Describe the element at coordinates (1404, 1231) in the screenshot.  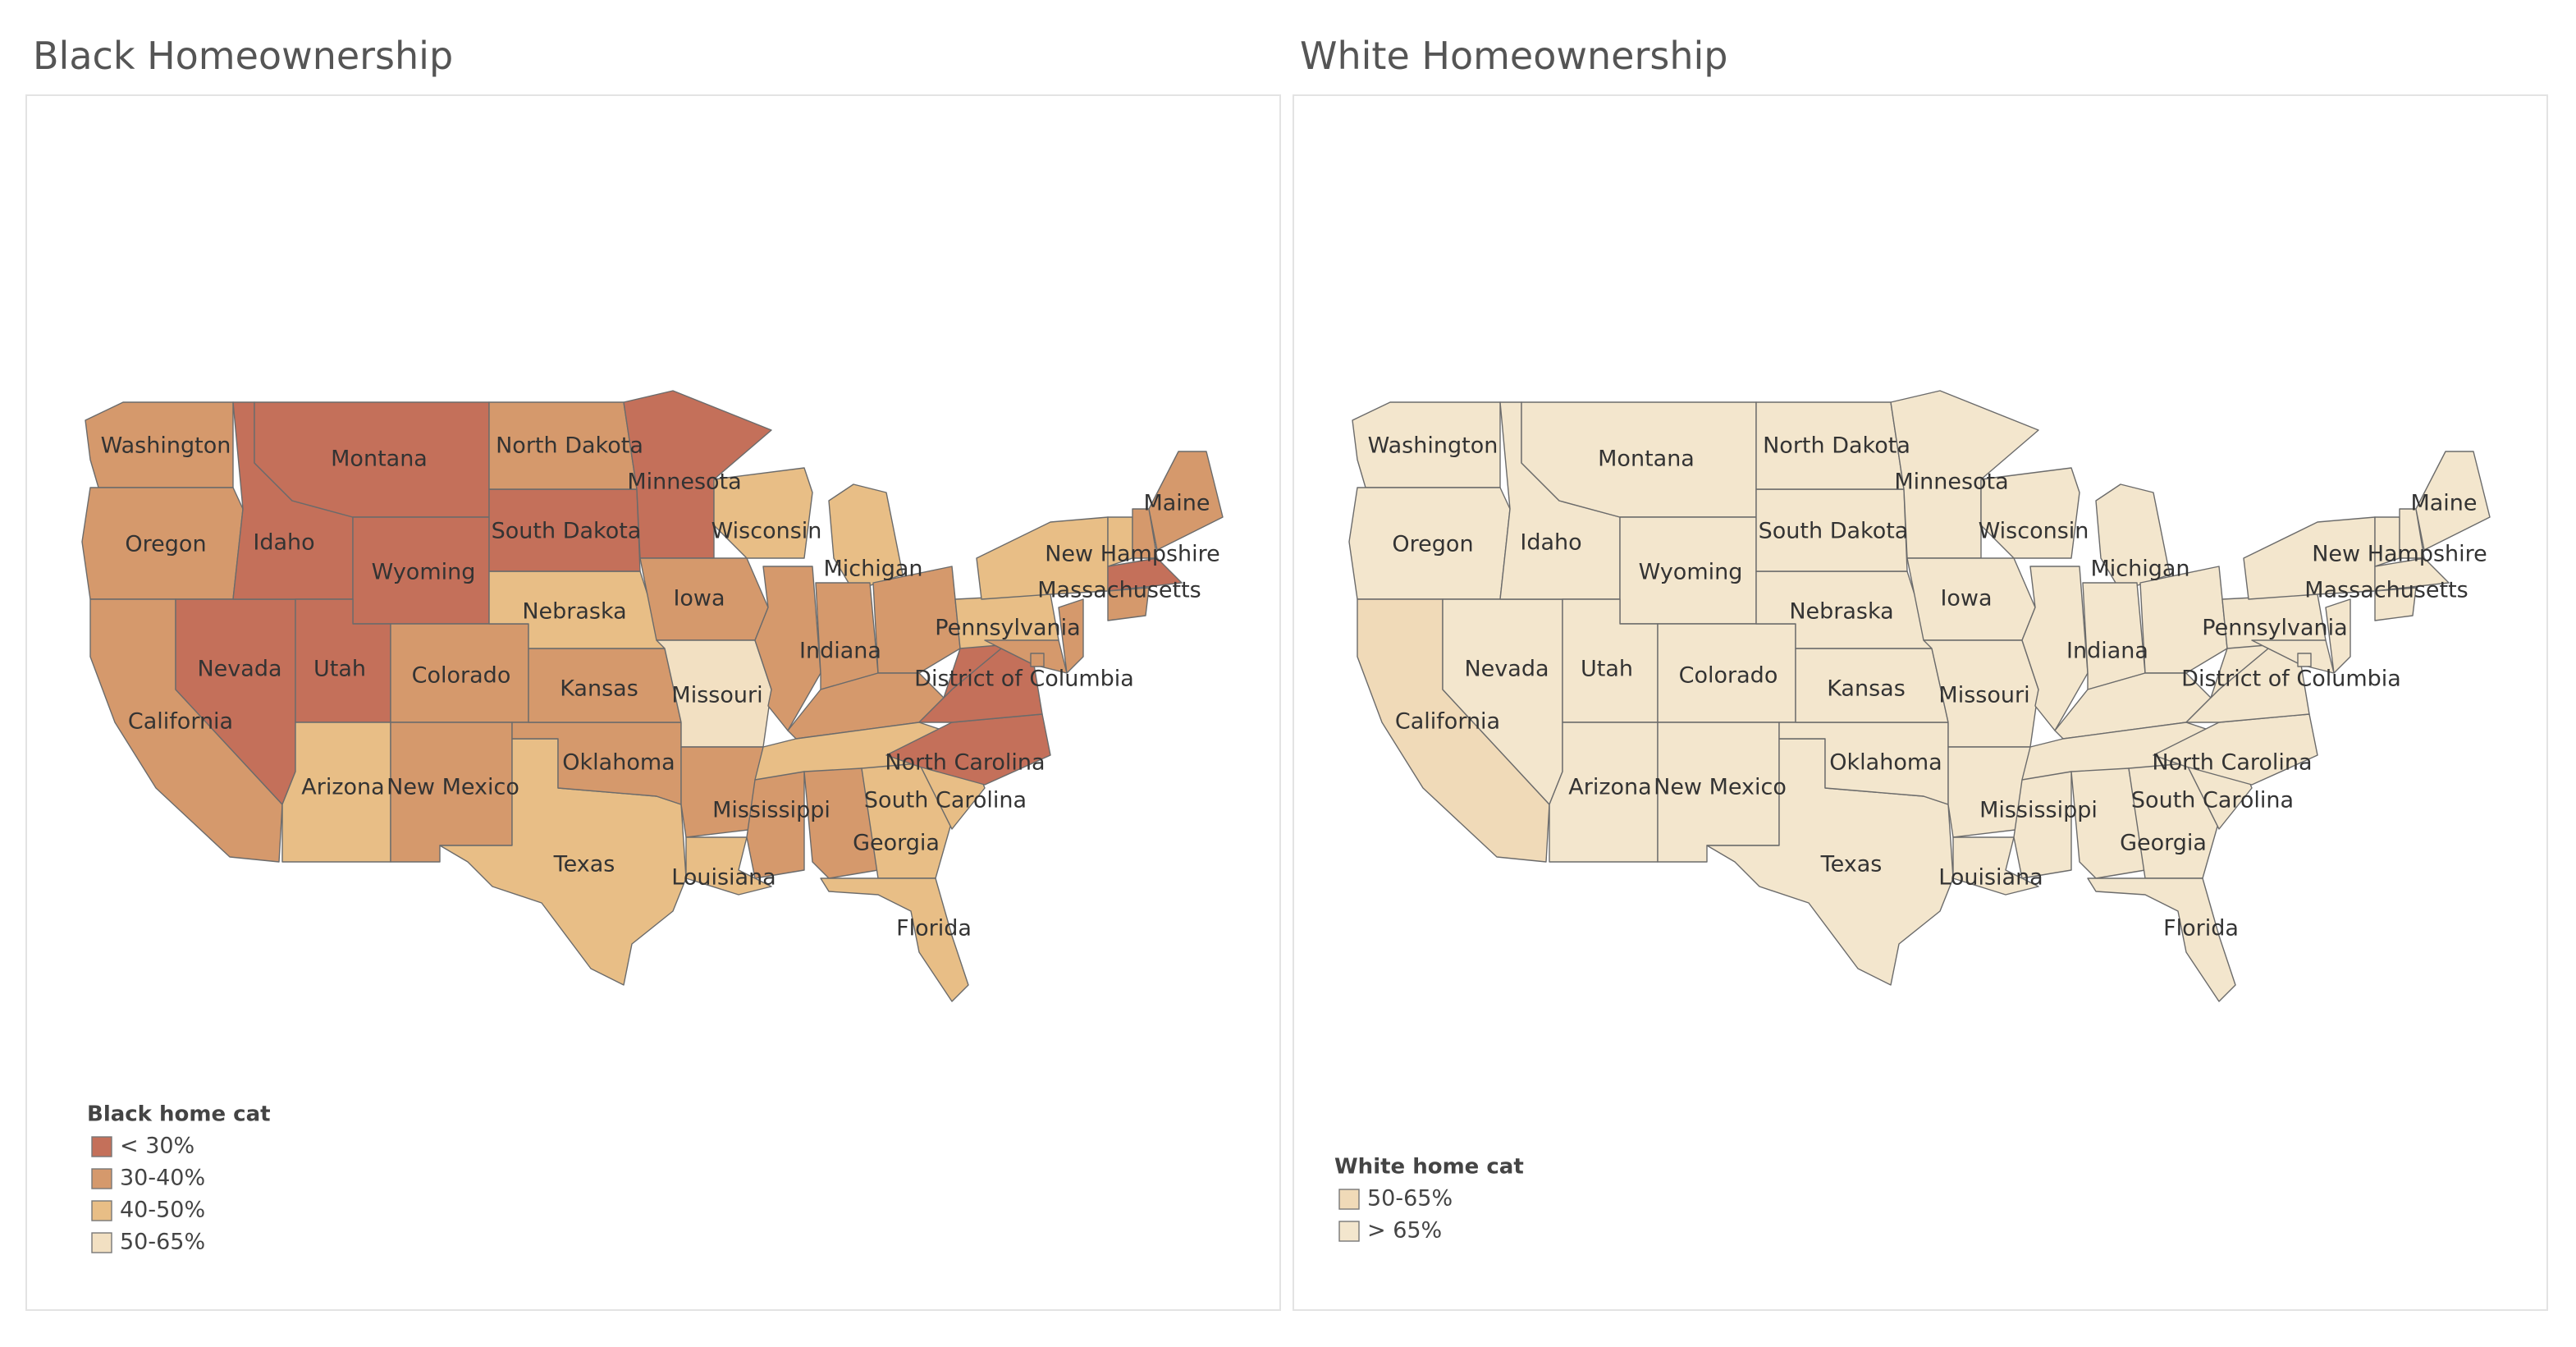
I see `legend-label: > 65%` at that location.